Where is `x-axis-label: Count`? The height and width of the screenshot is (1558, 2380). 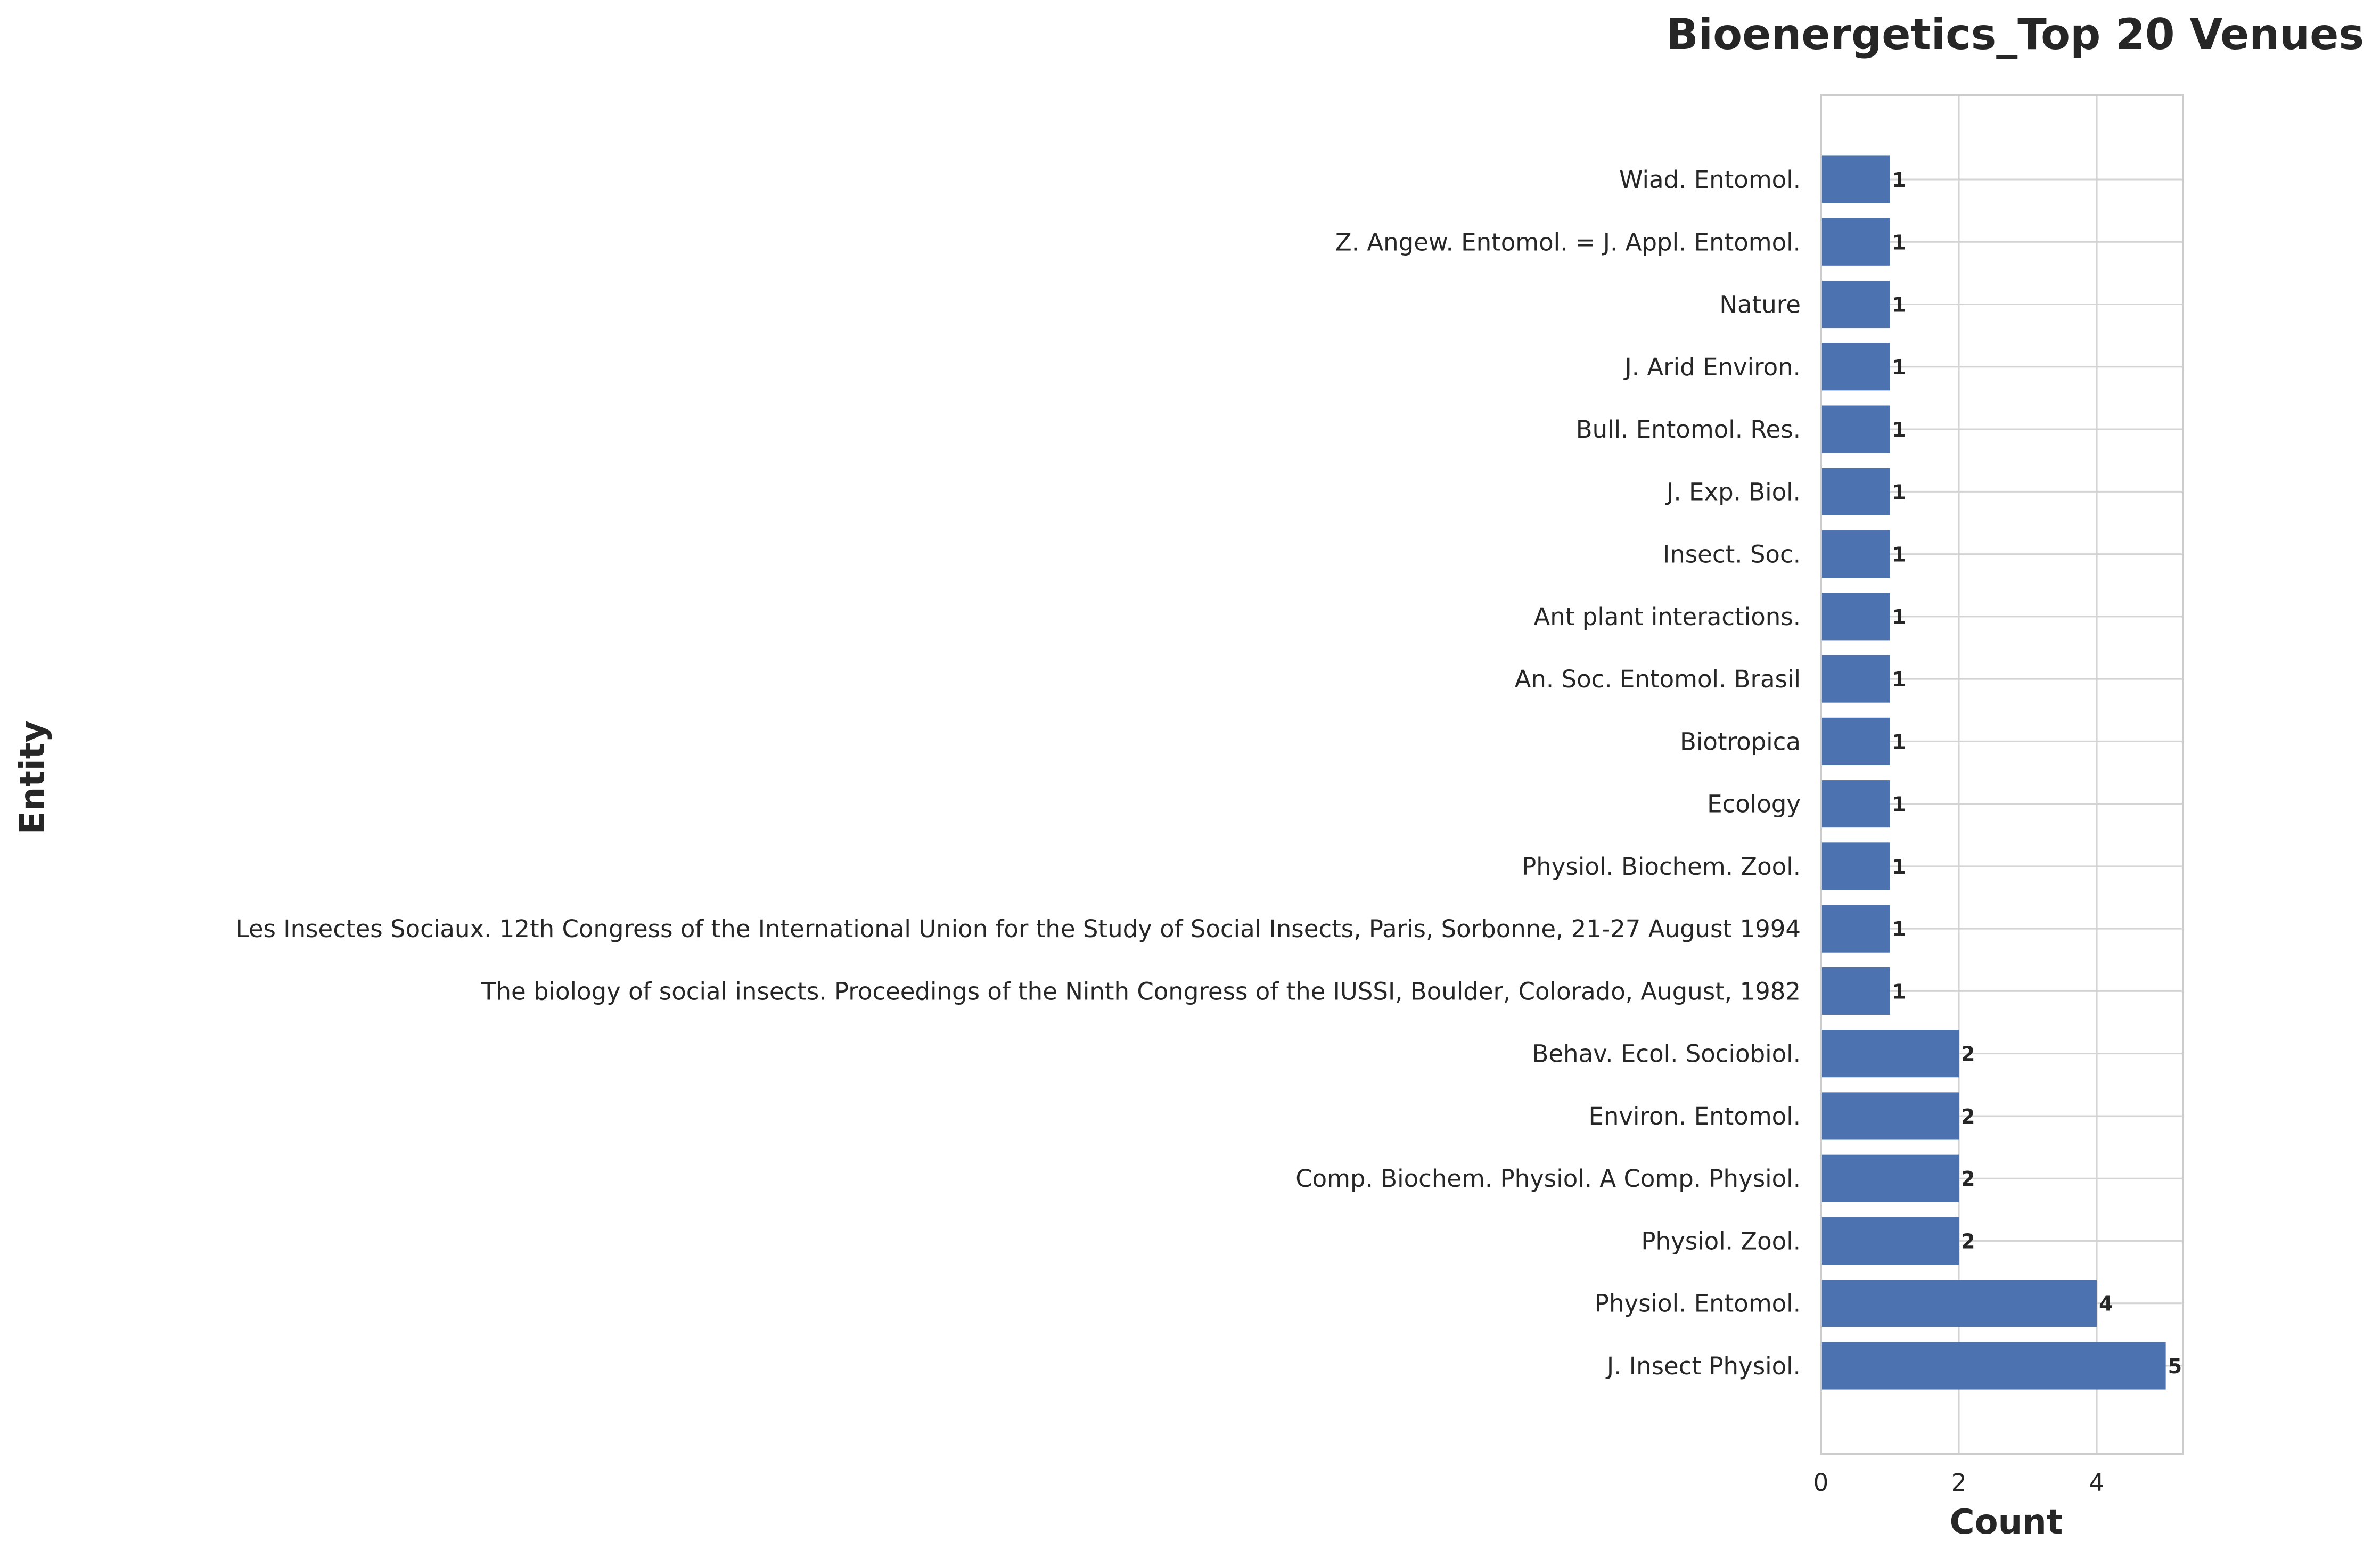 x-axis-label: Count is located at coordinates (2007, 1522).